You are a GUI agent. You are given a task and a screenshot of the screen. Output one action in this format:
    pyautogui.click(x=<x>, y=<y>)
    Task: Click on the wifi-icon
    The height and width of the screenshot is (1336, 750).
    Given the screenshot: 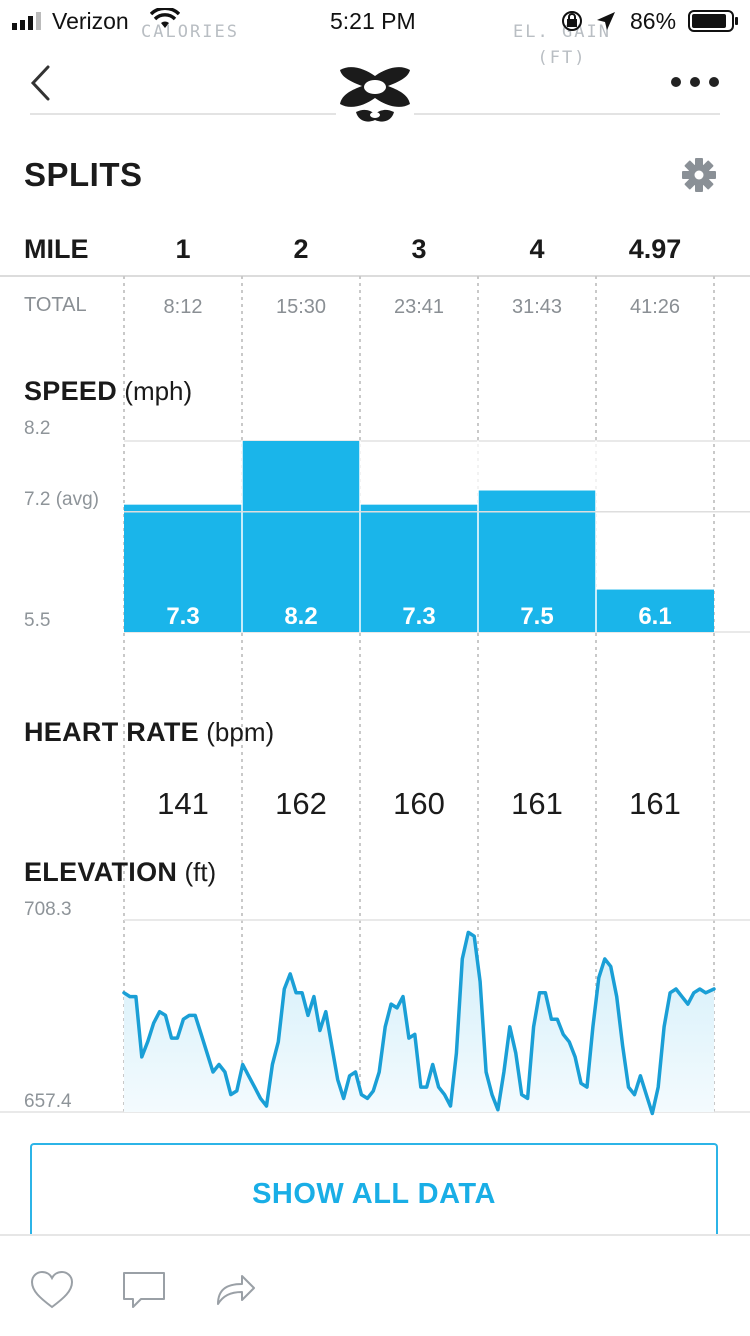 What is the action you would take?
    pyautogui.click(x=165, y=18)
    